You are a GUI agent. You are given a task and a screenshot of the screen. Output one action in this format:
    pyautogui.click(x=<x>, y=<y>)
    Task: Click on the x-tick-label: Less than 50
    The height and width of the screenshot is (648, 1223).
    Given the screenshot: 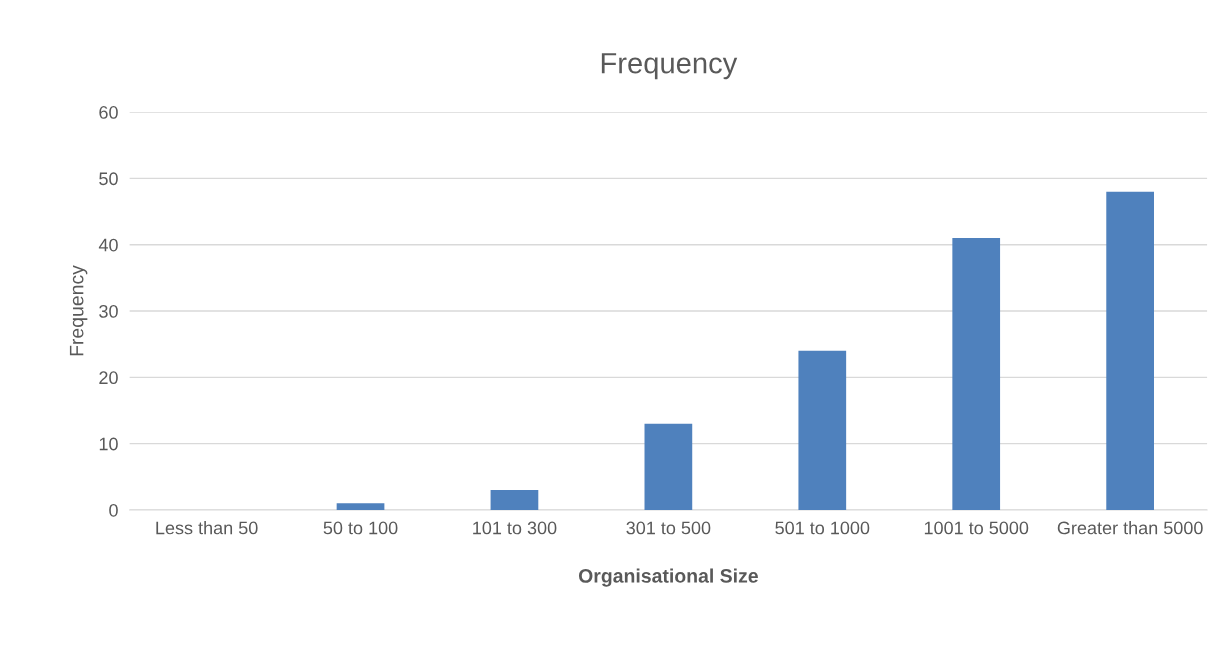 What is the action you would take?
    pyautogui.click(x=207, y=528)
    